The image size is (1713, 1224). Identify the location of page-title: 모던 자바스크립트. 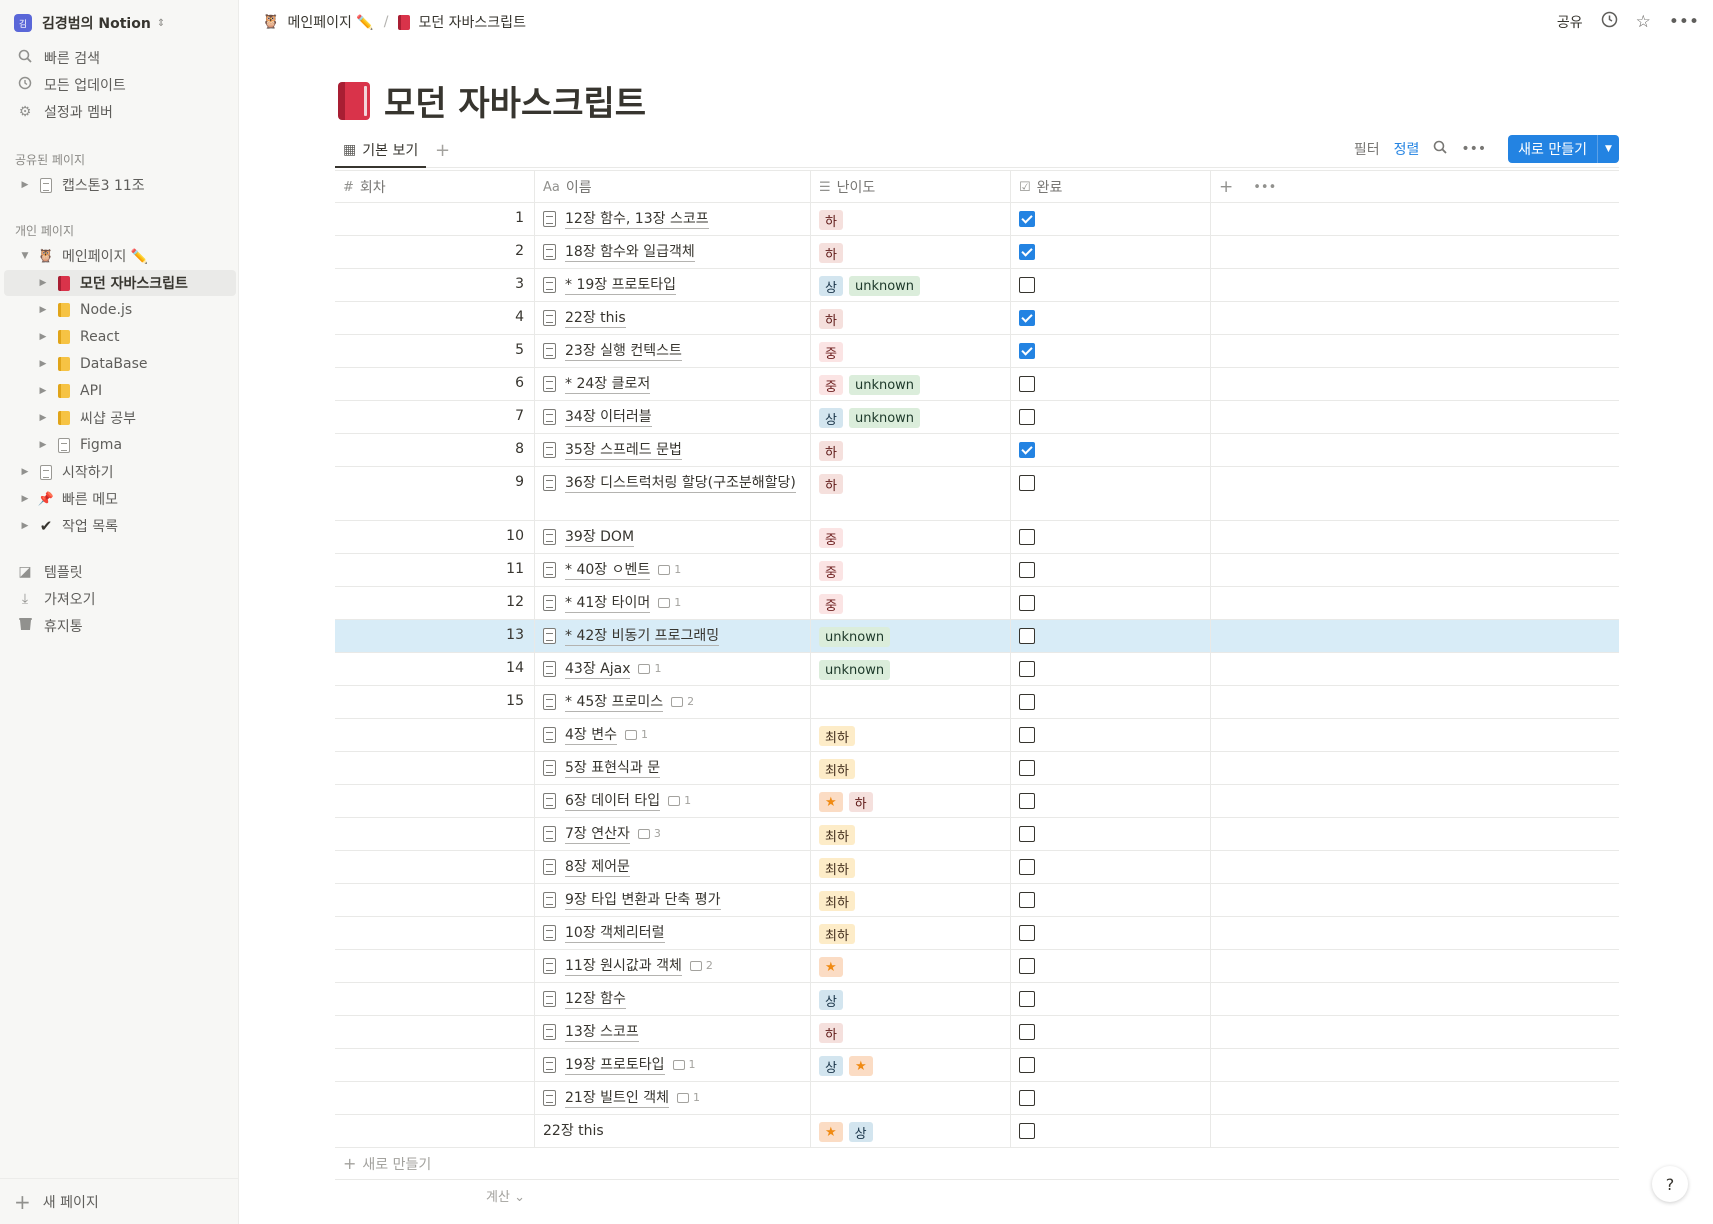
(492, 100).